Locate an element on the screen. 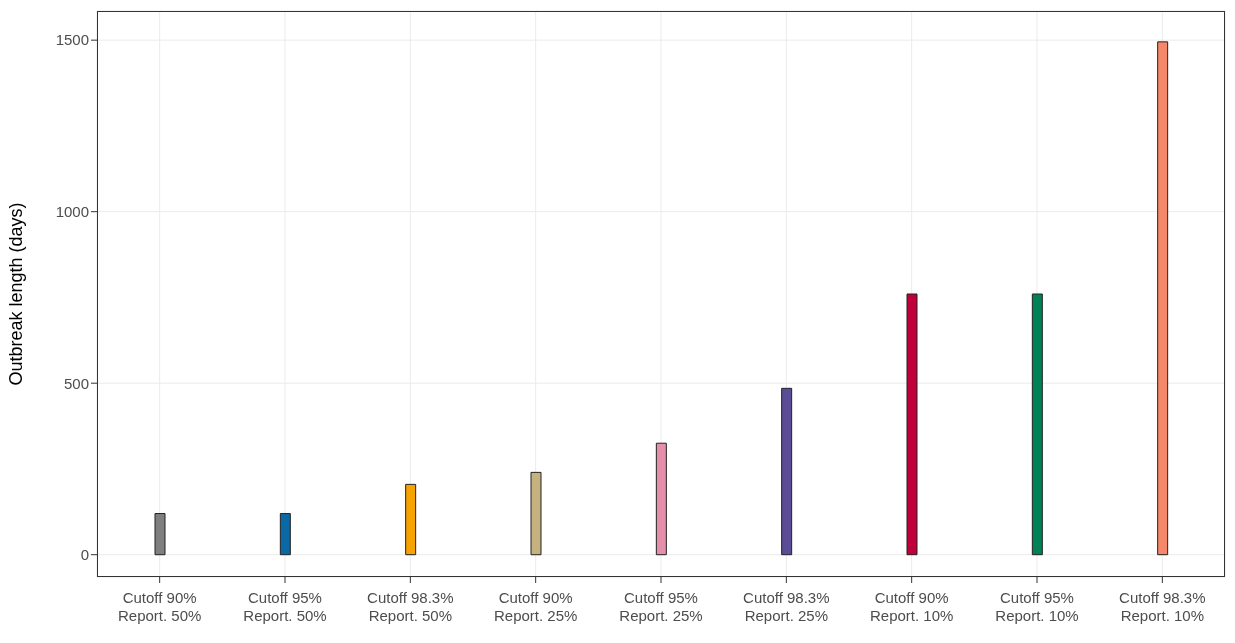 Image resolution: width=1235 pixels, height=643 pixels. y-tick-label: 1000 is located at coordinates (72, 211).